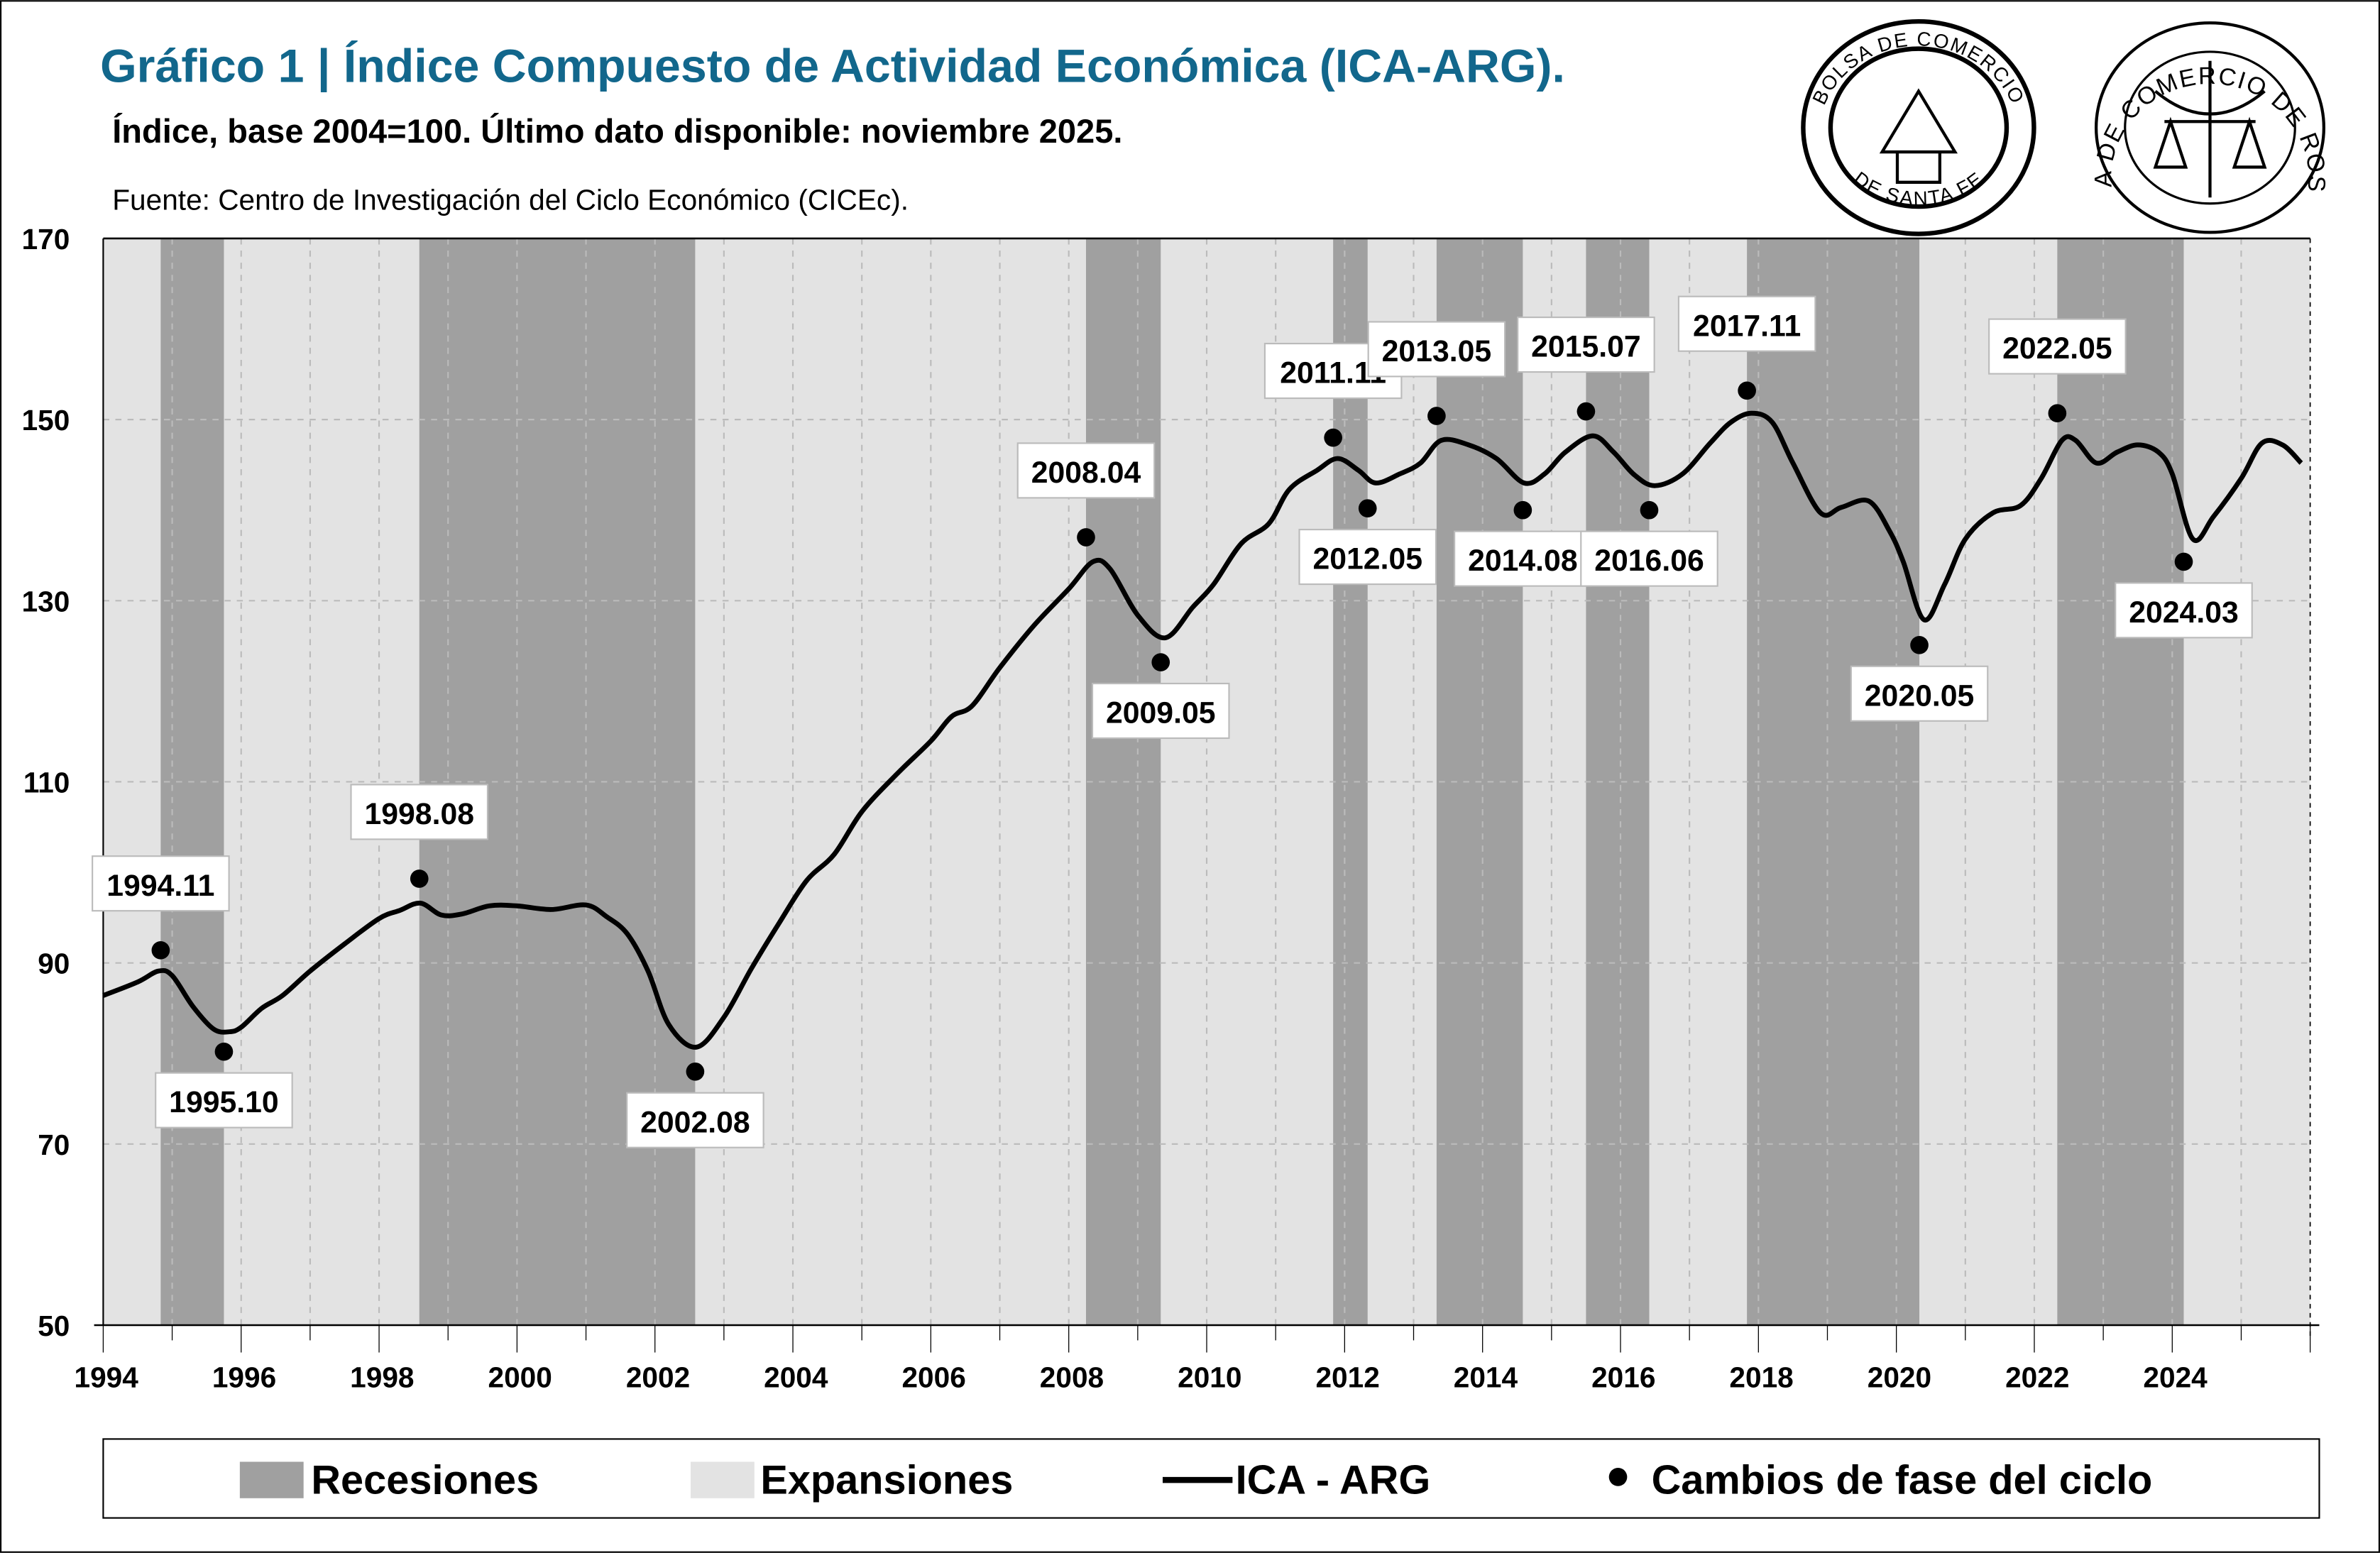  What do you see at coordinates (54, 1326) in the screenshot?
I see `y-tick-label: 50` at bounding box center [54, 1326].